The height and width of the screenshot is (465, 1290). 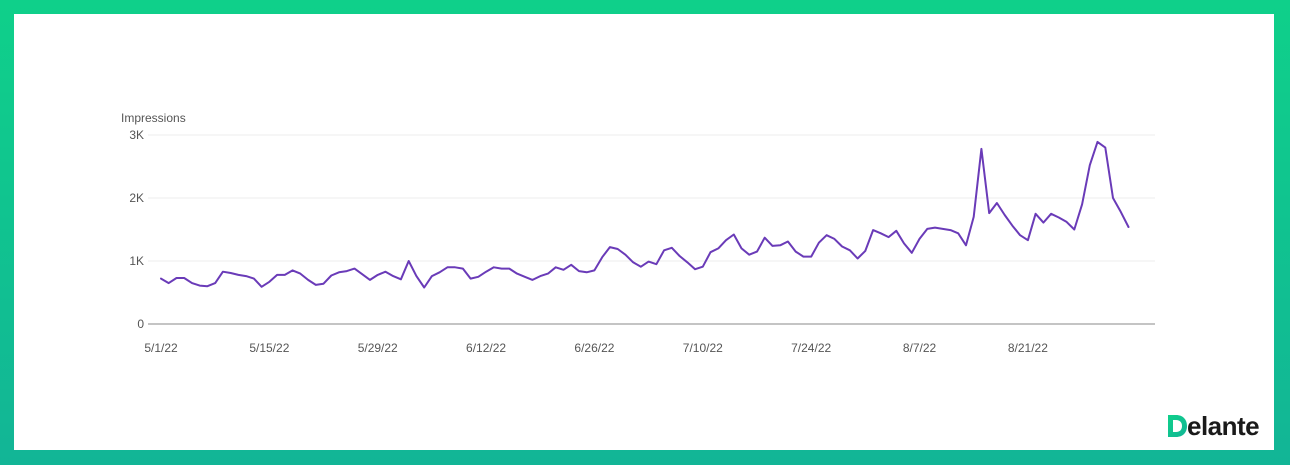 What do you see at coordinates (161, 348) in the screenshot?
I see `x-tick-label: 5/1/22` at bounding box center [161, 348].